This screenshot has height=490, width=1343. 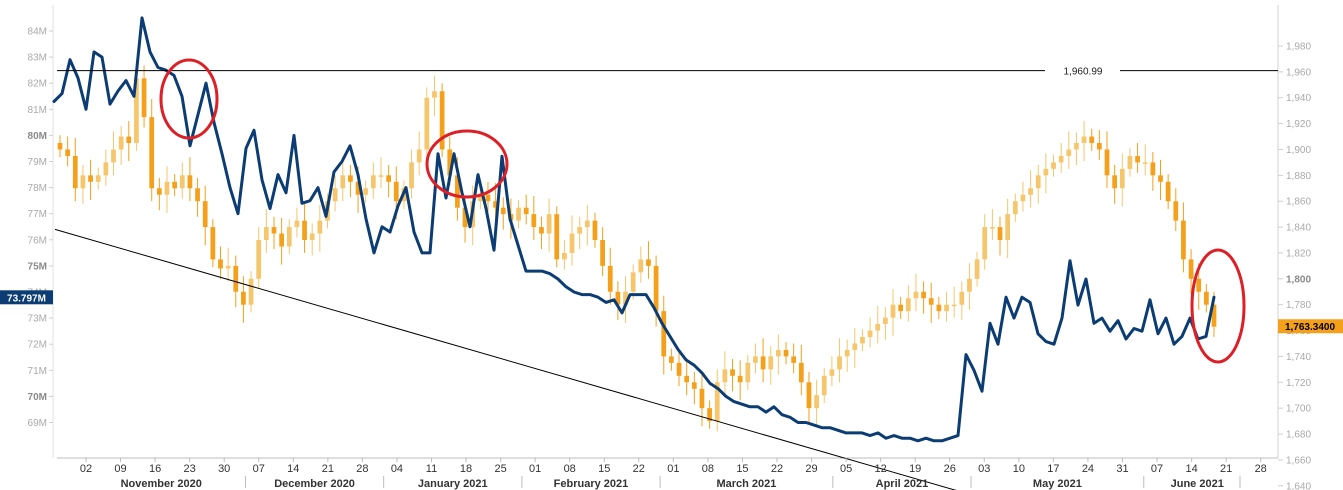 What do you see at coordinates (1197, 484) in the screenshot?
I see `month-label: June 2021` at bounding box center [1197, 484].